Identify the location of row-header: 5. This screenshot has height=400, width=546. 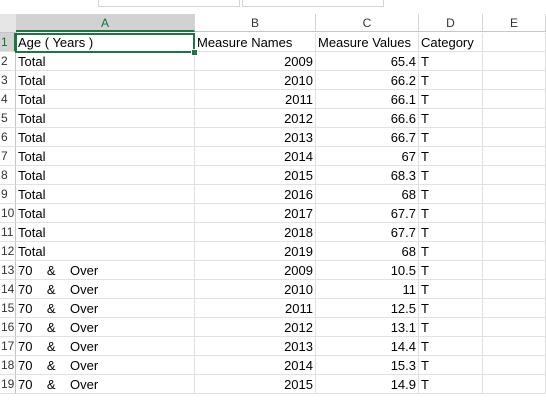
(8, 118).